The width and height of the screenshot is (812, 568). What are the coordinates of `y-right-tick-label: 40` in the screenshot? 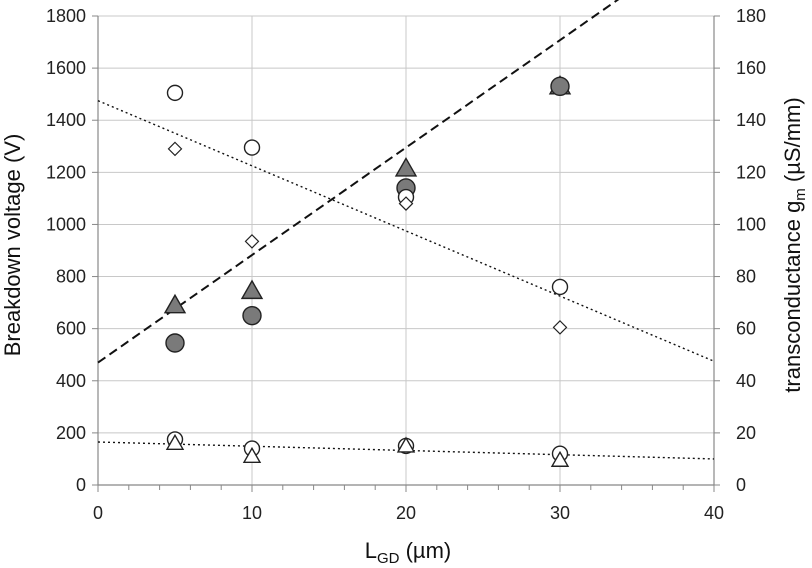 It's located at (746, 381).